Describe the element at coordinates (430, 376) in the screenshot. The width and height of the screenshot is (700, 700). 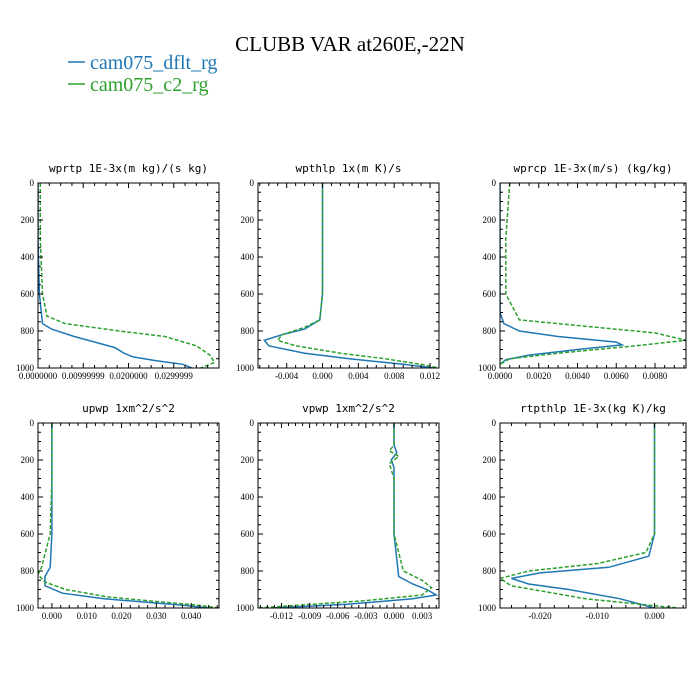
I see `x-tick-label: 0.012` at that location.